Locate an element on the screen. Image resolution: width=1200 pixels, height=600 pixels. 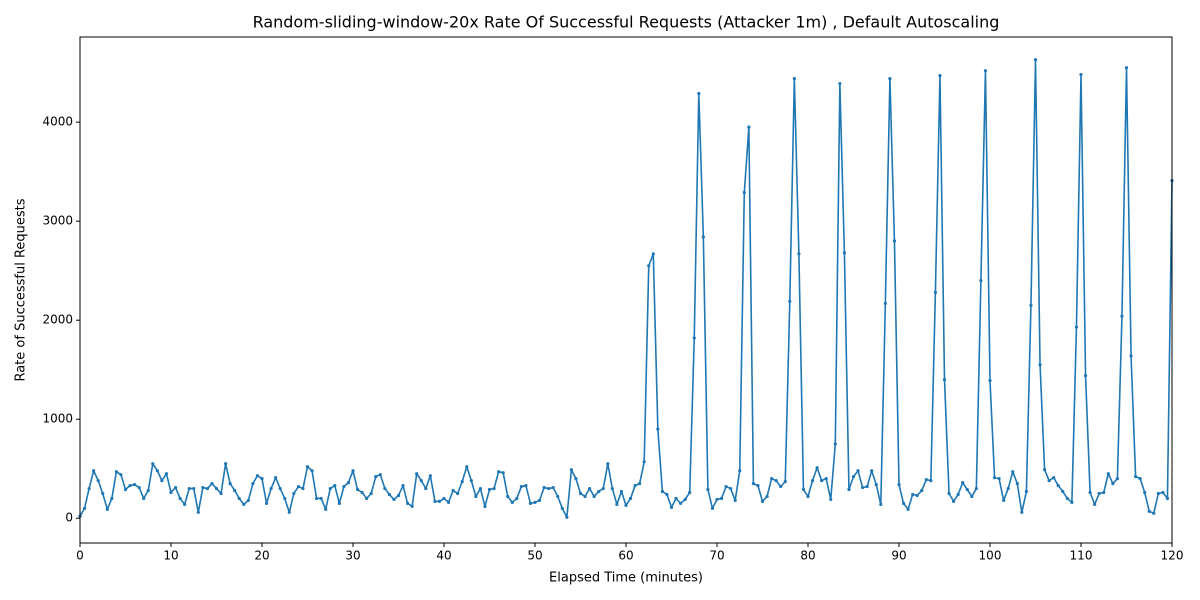
x-tick-label: 30 is located at coordinates (352, 556).